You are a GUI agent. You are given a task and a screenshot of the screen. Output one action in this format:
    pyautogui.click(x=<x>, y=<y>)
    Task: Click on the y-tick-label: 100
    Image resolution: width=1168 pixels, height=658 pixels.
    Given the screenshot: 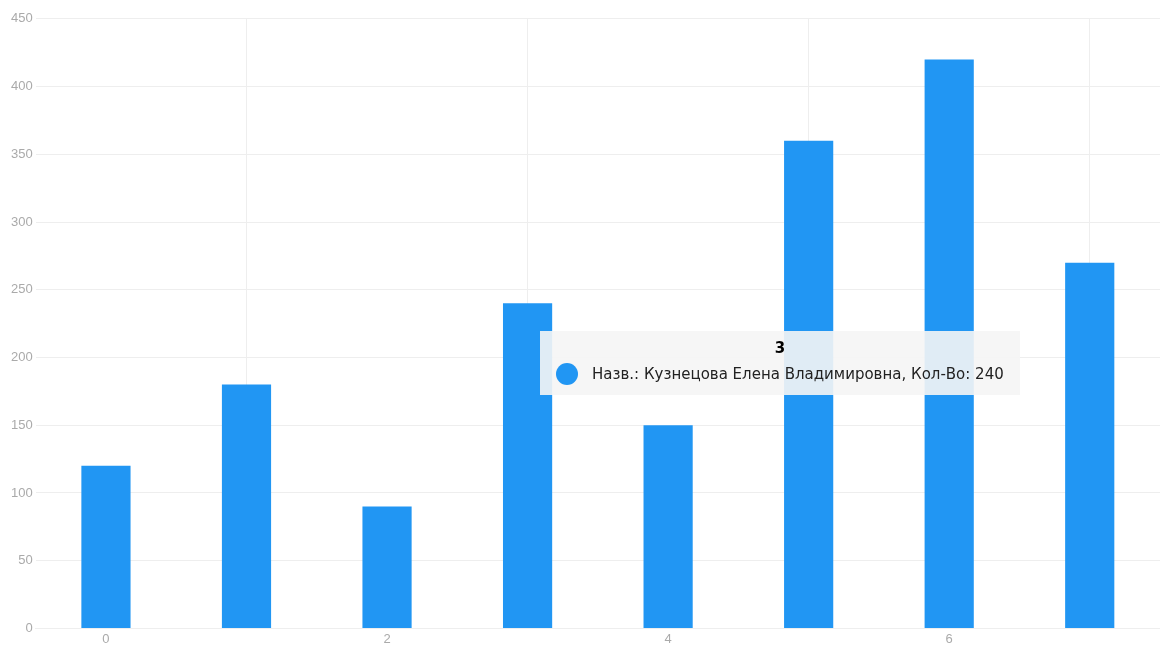 What is the action you would take?
    pyautogui.click(x=21, y=492)
    